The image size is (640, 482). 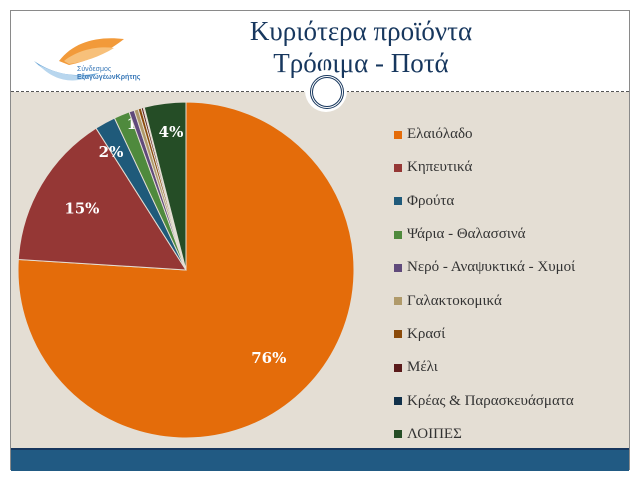 What do you see at coordinates (484, 334) in the screenshot?
I see `legend-item: Κρασί` at bounding box center [484, 334].